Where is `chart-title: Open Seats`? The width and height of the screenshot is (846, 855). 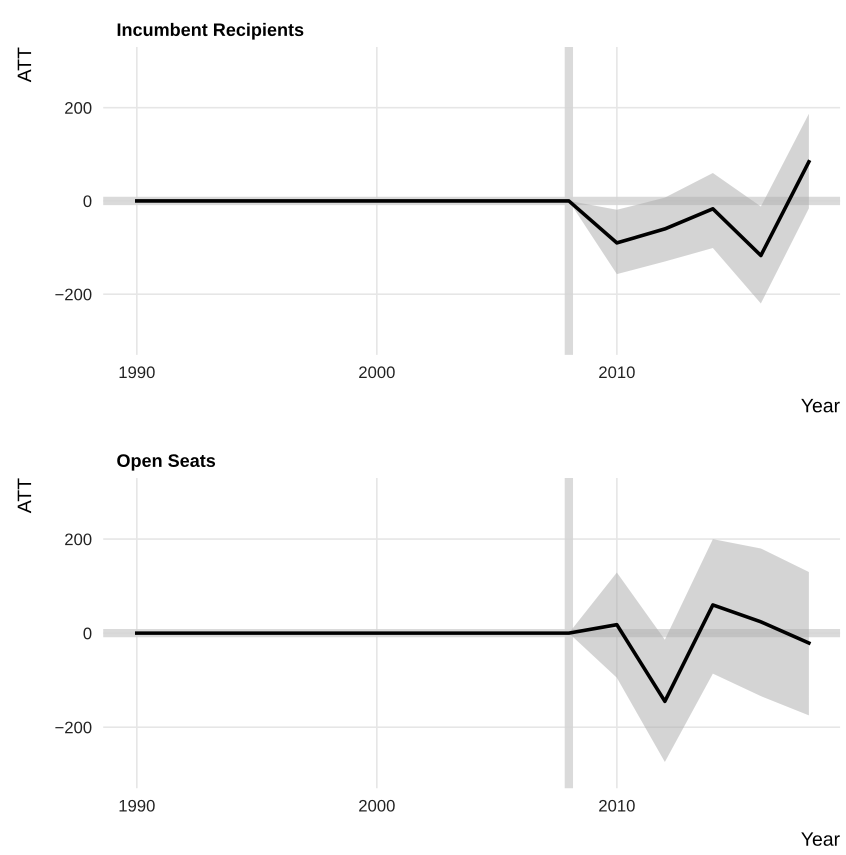
chart-title: Open Seats is located at coordinates (166, 462).